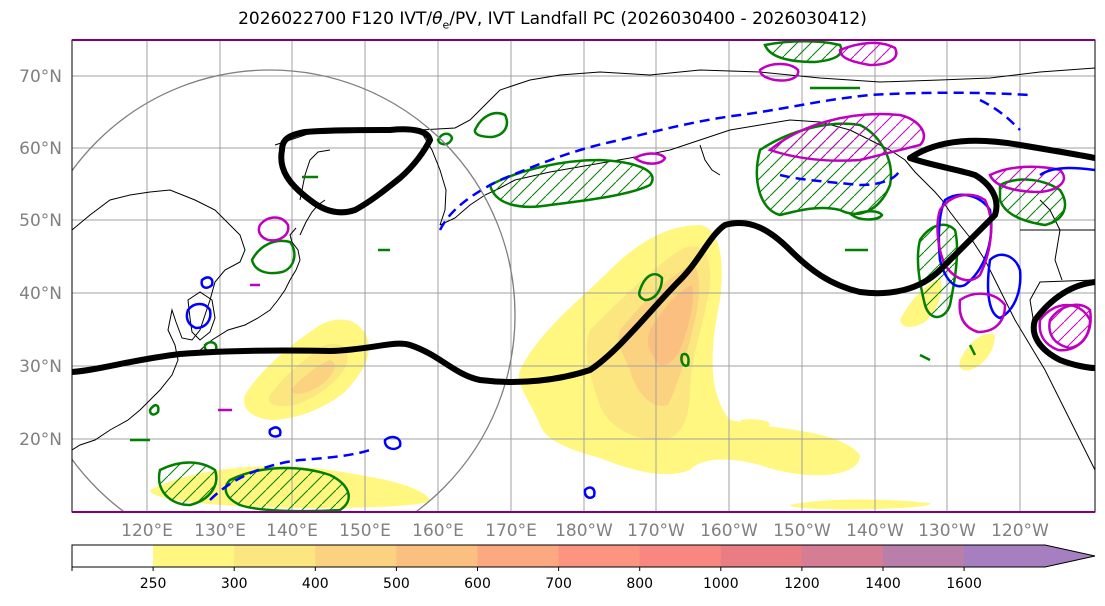 Image resolution: width=1105 pixels, height=606 pixels. I want to click on lon-label: 180°W, so click(584, 531).